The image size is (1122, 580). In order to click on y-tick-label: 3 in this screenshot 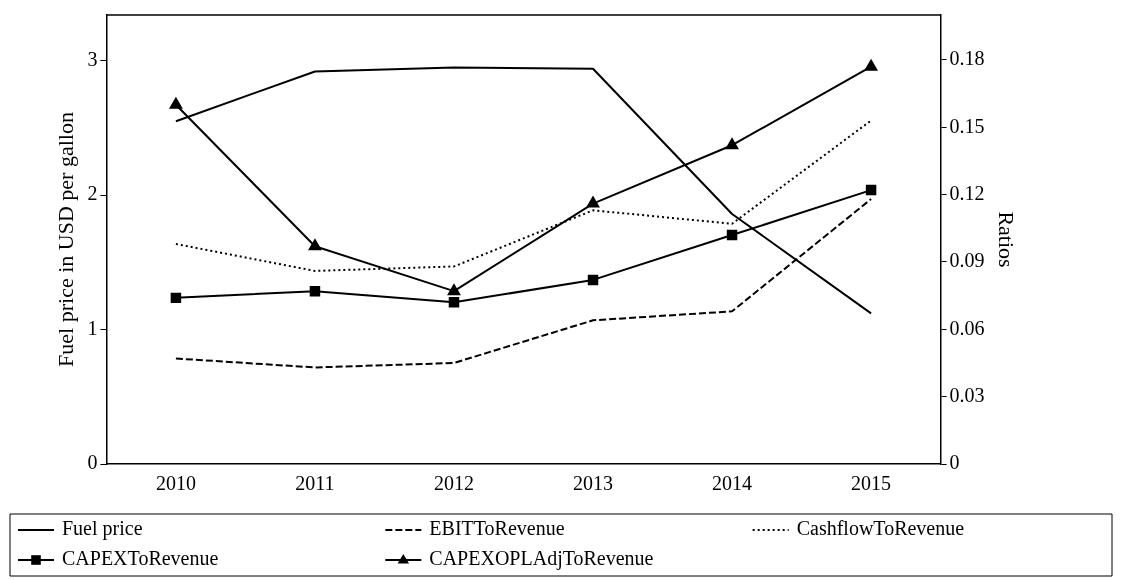, I will do `click(92, 58)`.